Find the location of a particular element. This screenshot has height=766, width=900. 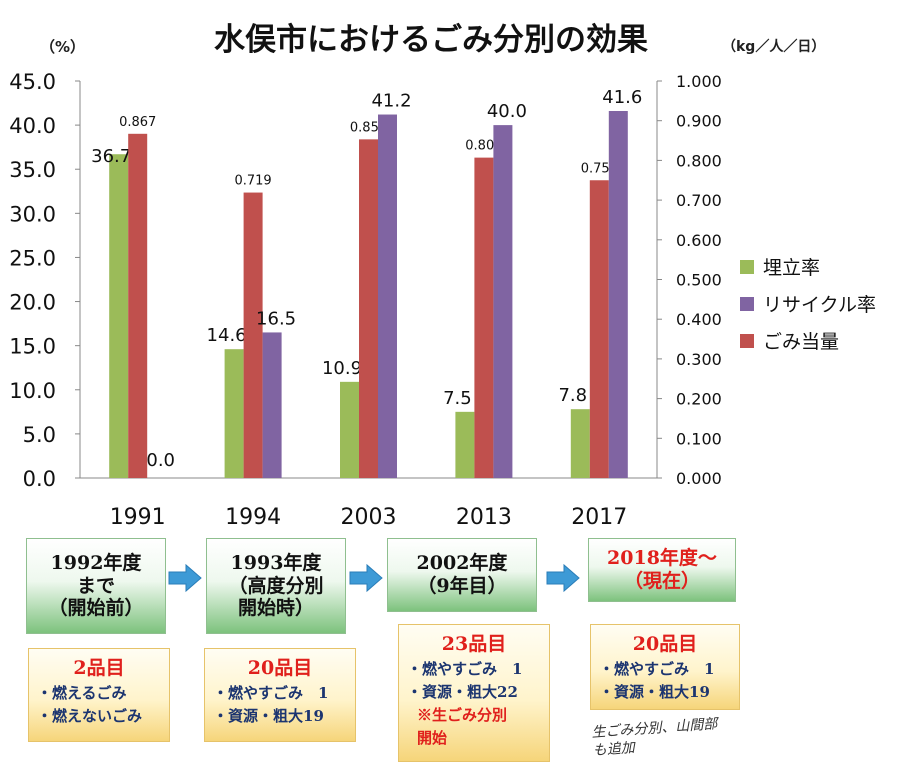

info-box-2018: 20品目 ・燃やすごみ 1 ・資源・粗大19 is located at coordinates (665, 667).